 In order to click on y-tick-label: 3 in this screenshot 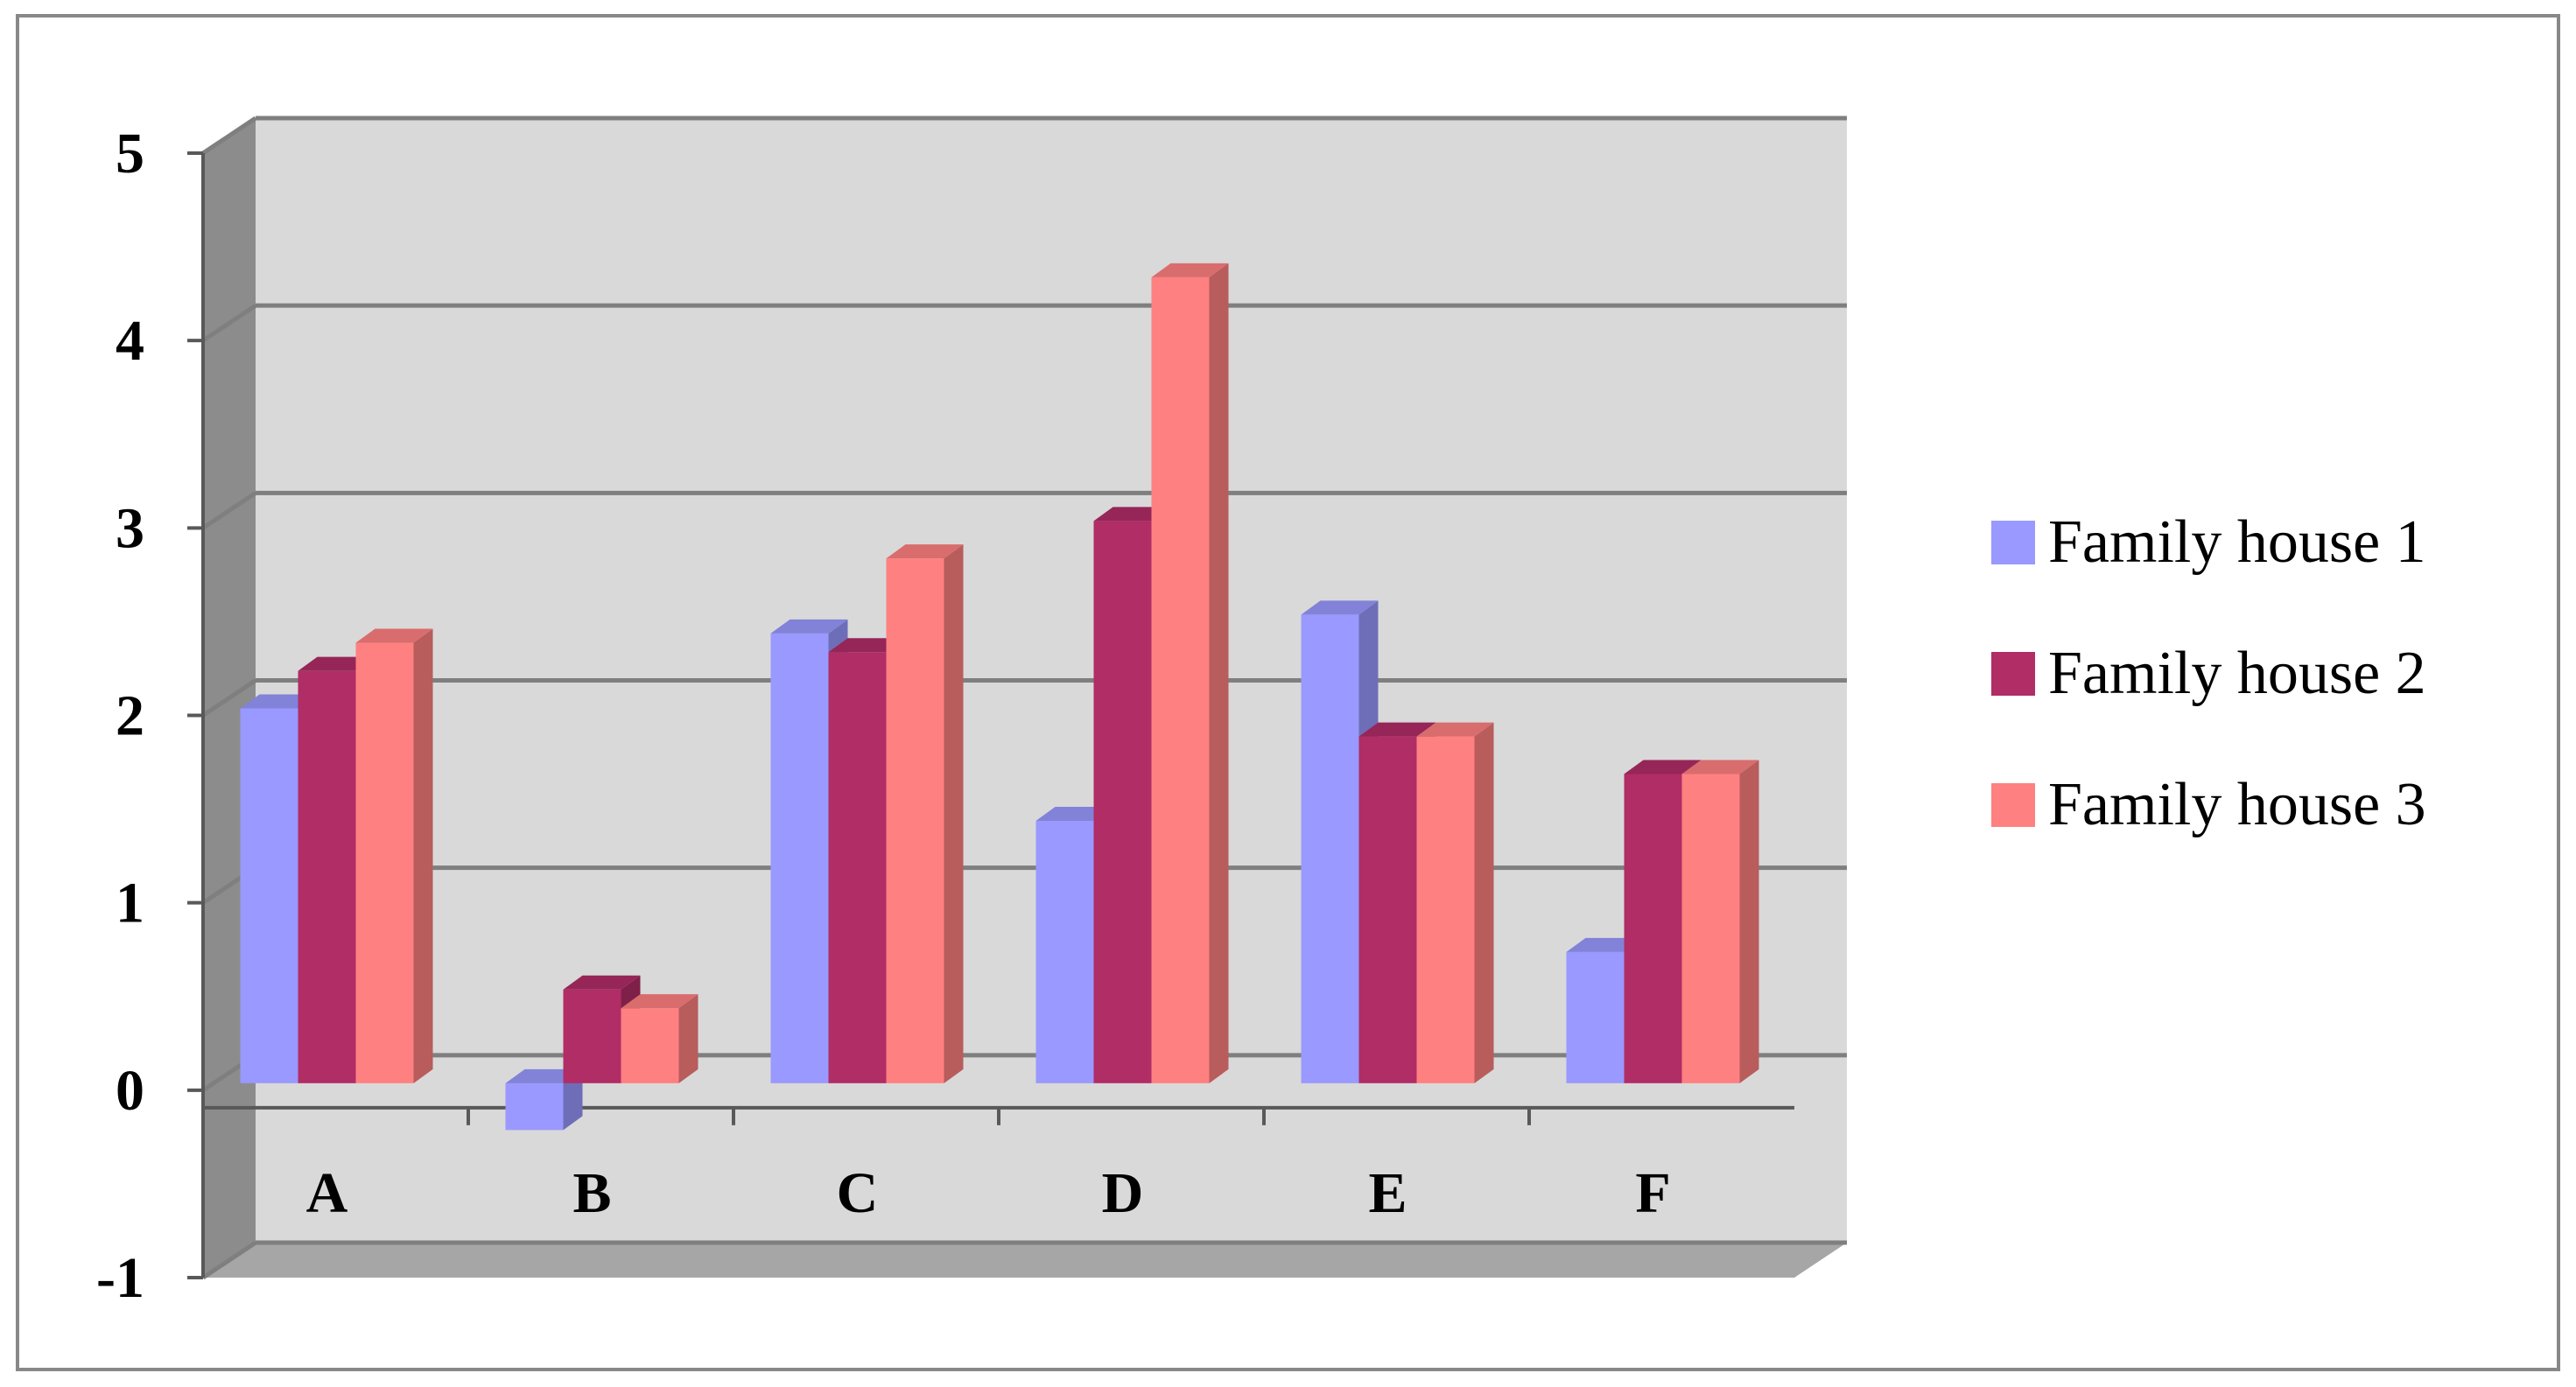, I will do `click(130, 528)`.